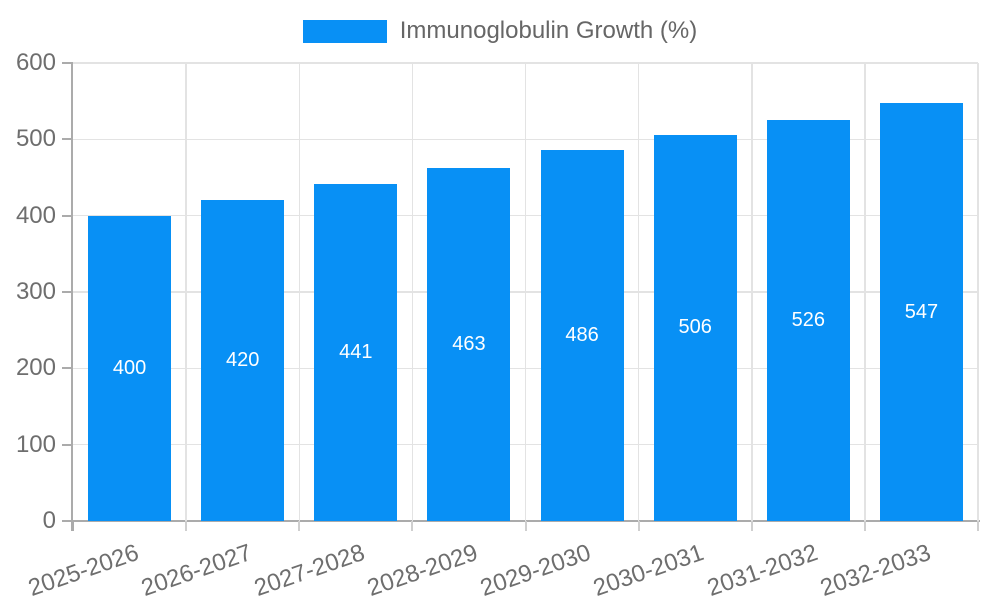 The image size is (1000, 600). Describe the element at coordinates (35, 139) in the screenshot. I see `y-axis-tick-label: 500` at that location.